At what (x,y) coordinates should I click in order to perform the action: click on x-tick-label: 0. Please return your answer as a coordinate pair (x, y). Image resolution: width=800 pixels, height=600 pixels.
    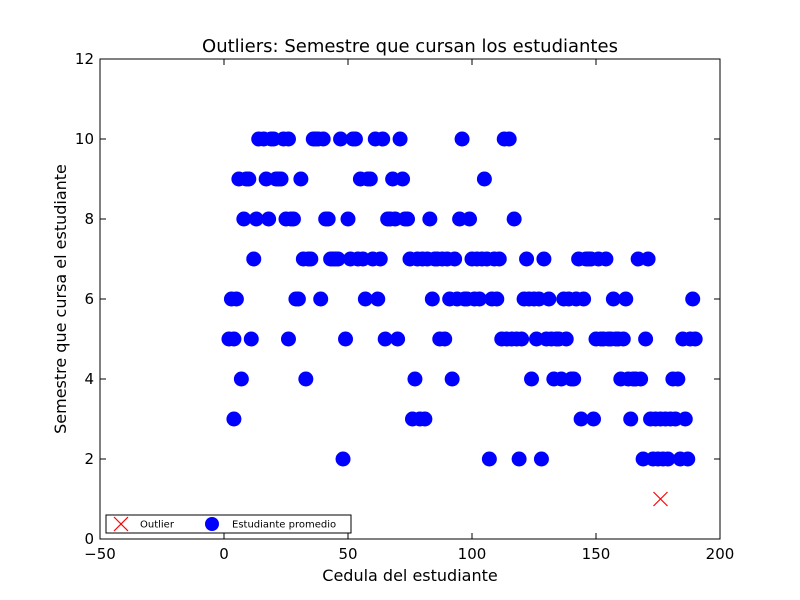
    Looking at the image, I should click on (224, 554).